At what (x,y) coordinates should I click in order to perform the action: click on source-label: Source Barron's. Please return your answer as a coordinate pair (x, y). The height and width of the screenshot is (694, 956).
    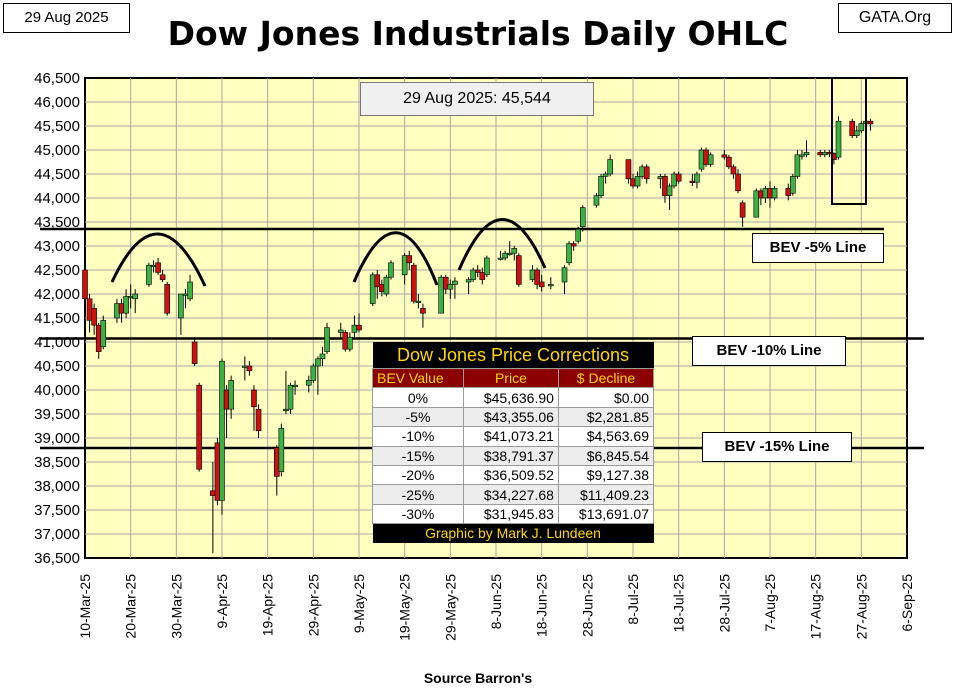
    Looking at the image, I should click on (478, 678).